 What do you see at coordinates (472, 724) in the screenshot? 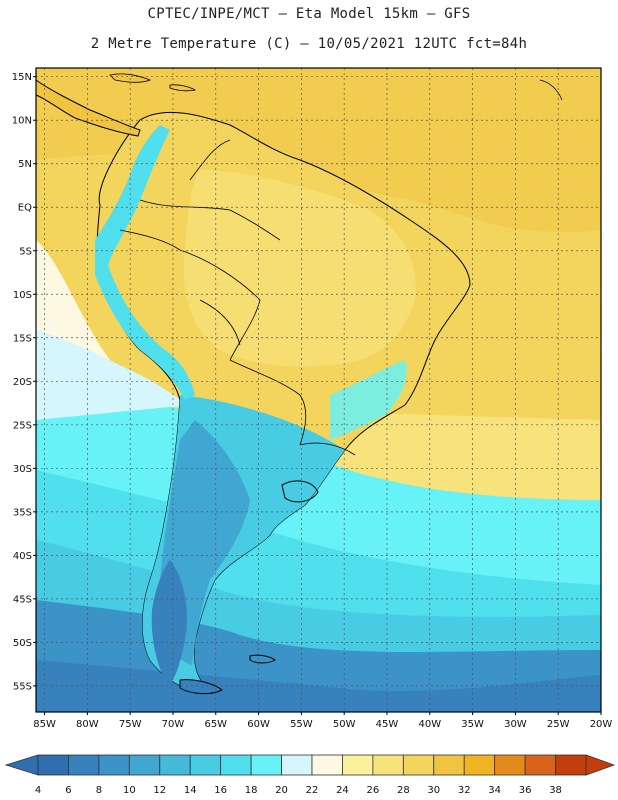
I see `lon-label: 35W` at bounding box center [472, 724].